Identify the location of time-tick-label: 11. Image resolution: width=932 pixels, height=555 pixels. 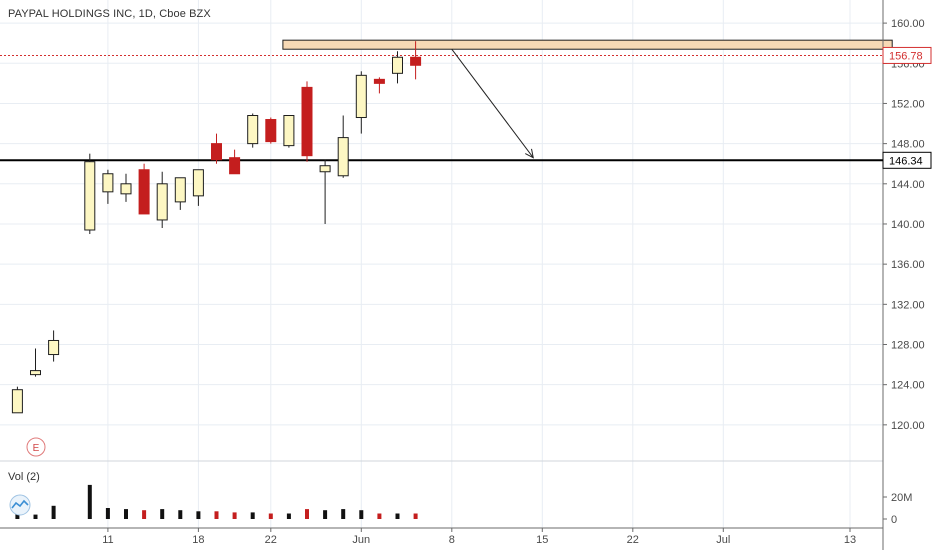
(107, 540).